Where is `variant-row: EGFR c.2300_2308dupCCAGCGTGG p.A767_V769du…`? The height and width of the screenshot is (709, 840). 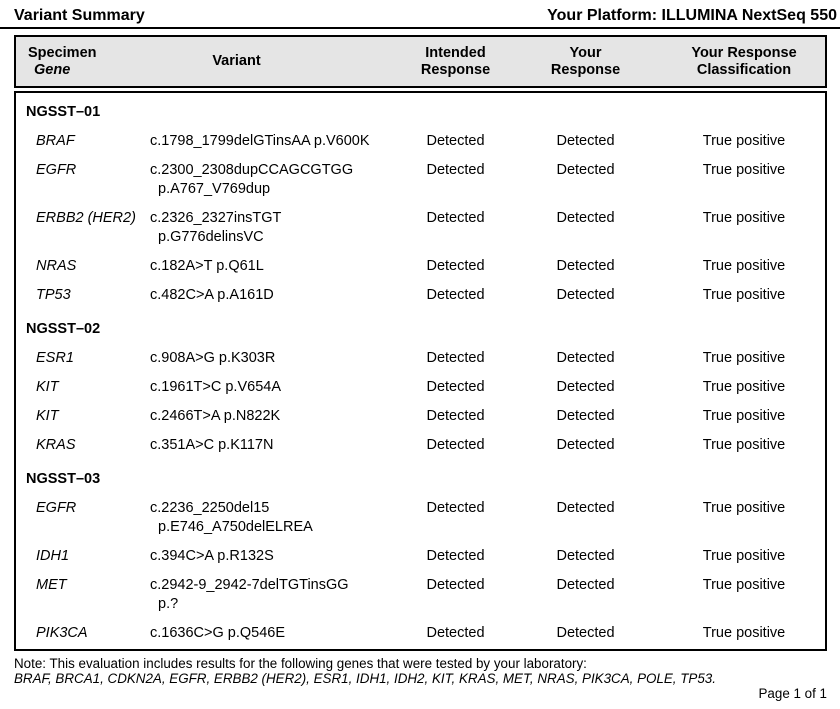
variant-row: EGFR c.2300_2308dupCCAGCGTGG p.A767_V769du… is located at coordinates (420, 180).